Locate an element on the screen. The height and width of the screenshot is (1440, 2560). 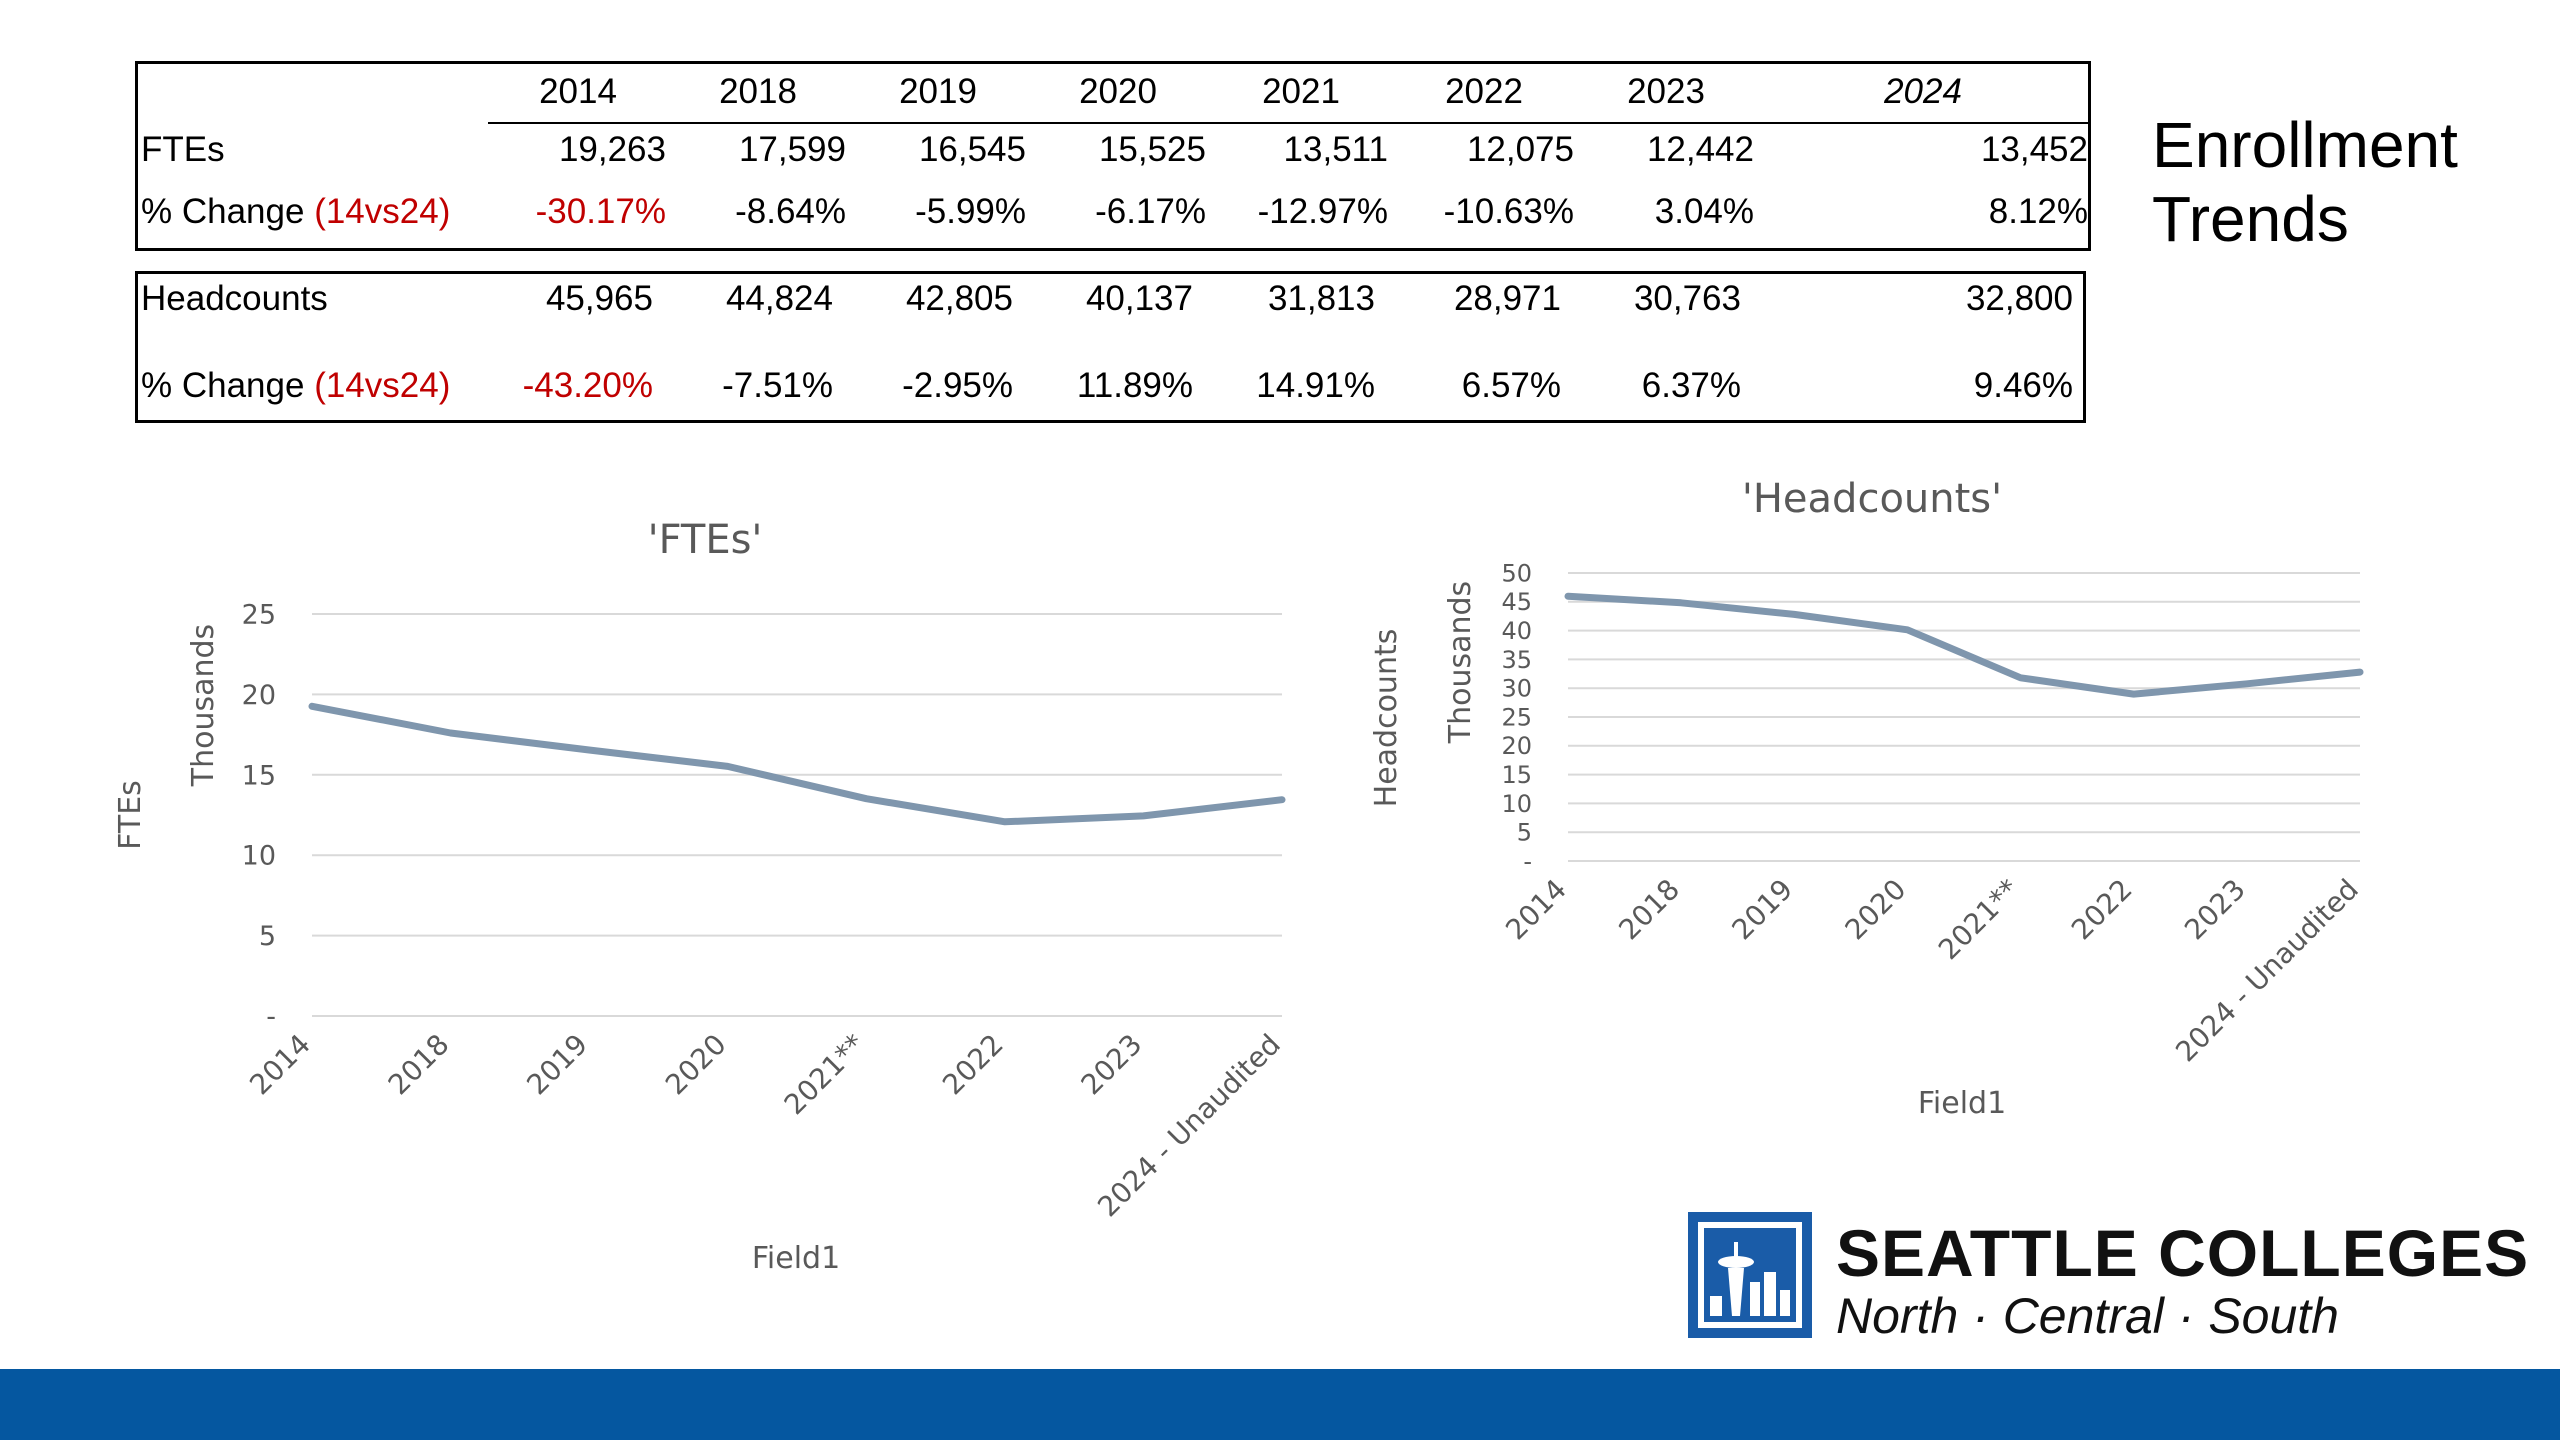
year-header-cell: 2014 is located at coordinates (578, 91).